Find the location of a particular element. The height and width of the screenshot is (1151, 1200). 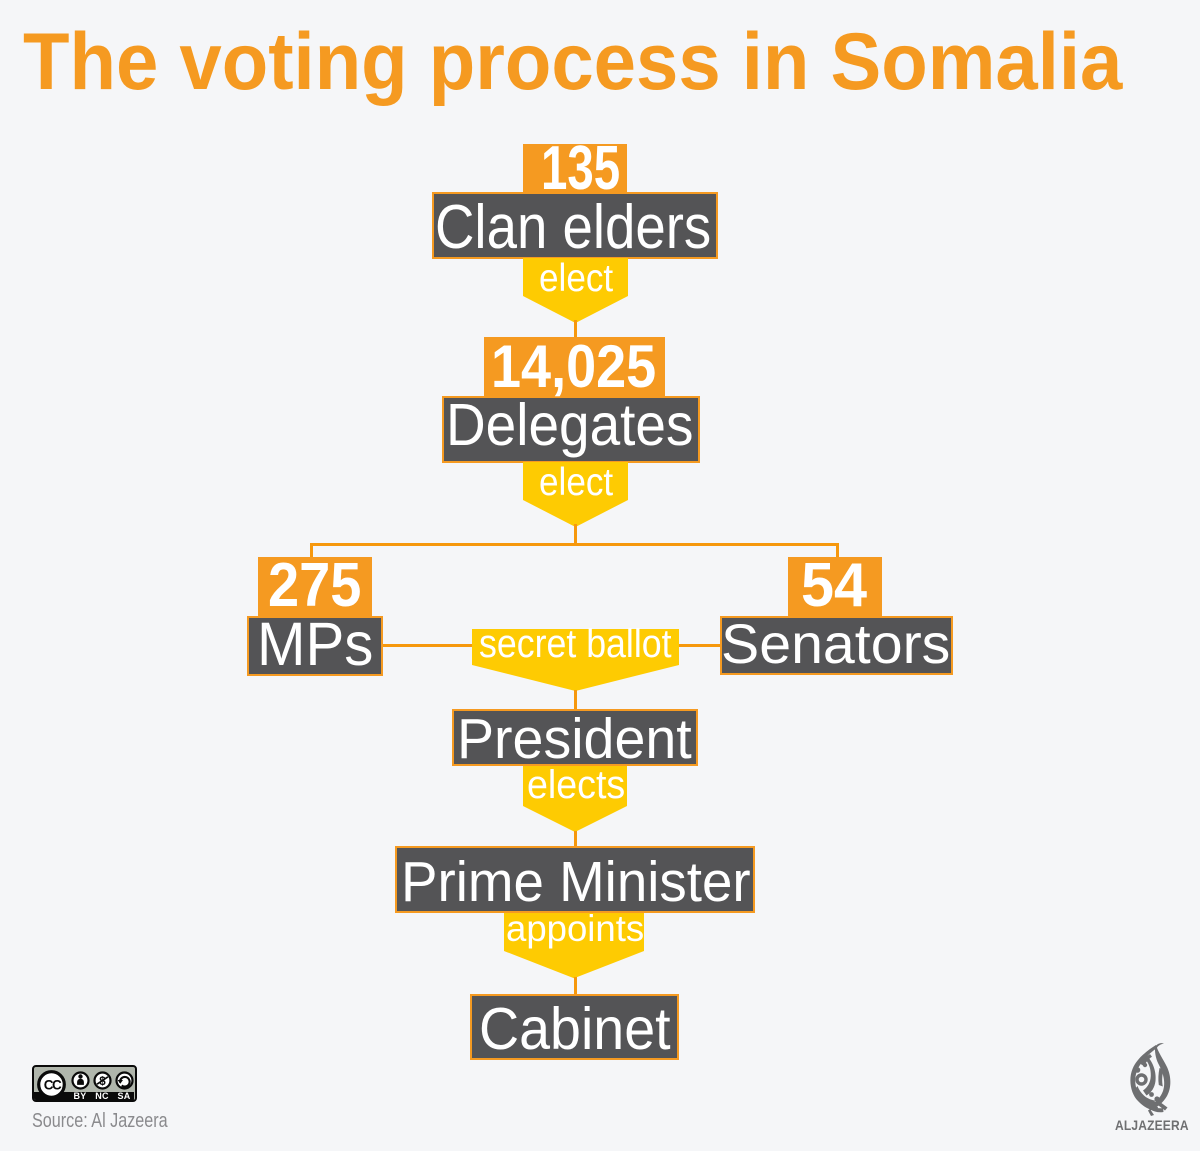

svg-text: CC is located at coordinates (53, 1084).